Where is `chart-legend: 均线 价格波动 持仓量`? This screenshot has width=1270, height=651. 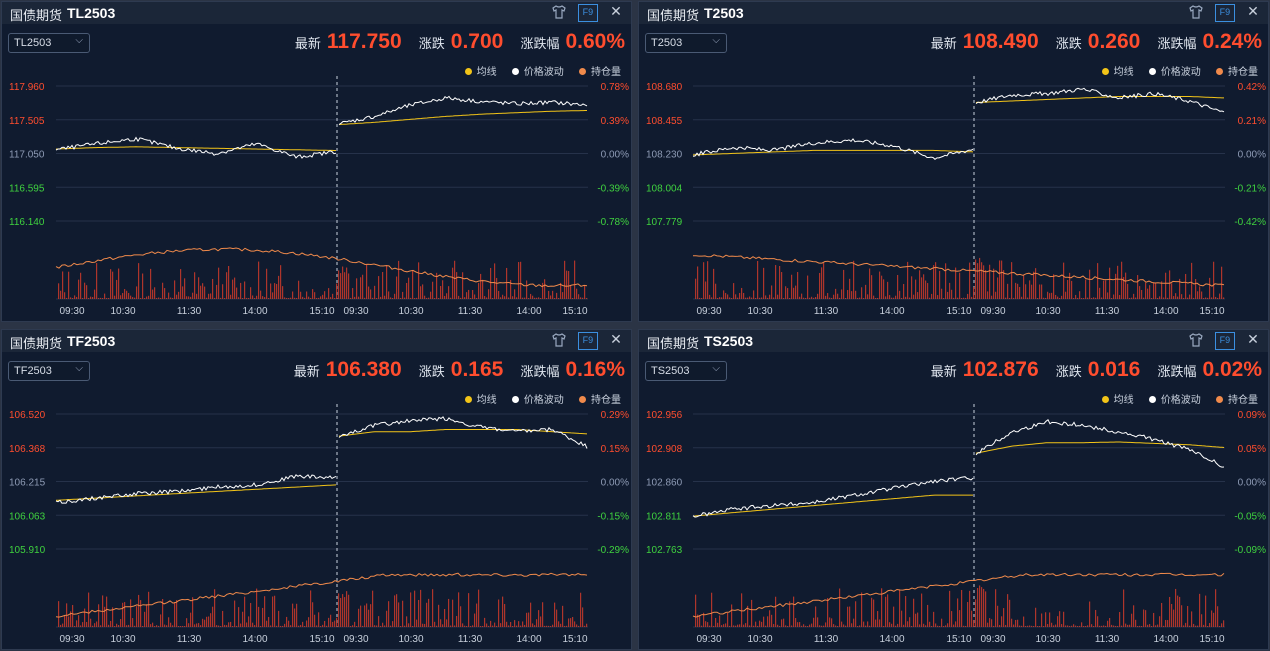
chart-legend: 均线 价格波动 持仓量 is located at coordinates (537, 398).